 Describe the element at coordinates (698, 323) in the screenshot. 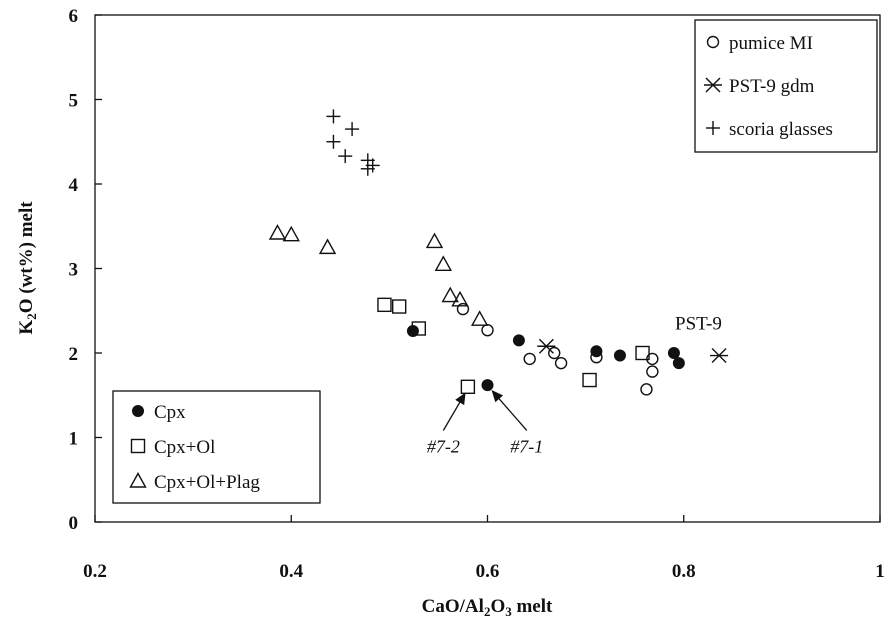

I see `annotation-label: PST-9` at that location.